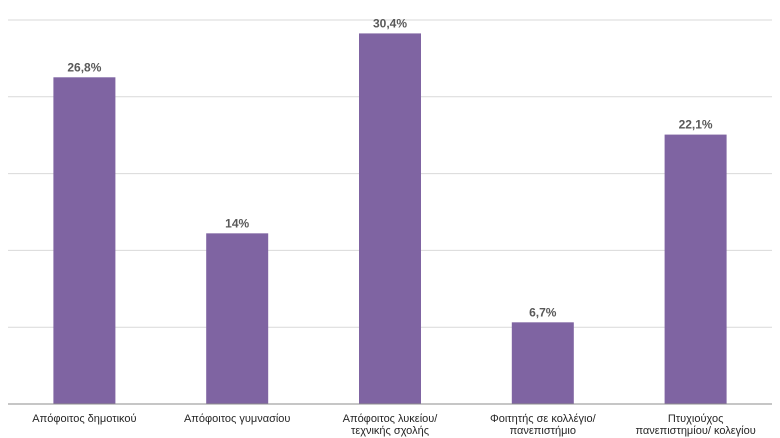  I want to click on bar-value-label: 22,1%, so click(696, 125).